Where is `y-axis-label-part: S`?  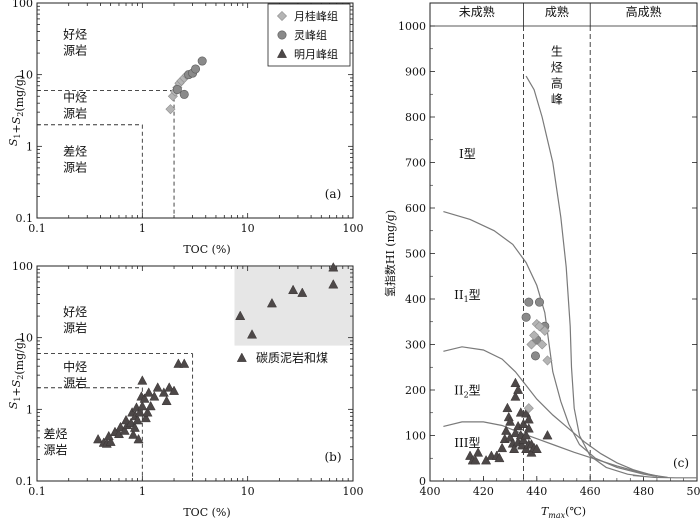 y-axis-label-part: S is located at coordinates (13, 142).